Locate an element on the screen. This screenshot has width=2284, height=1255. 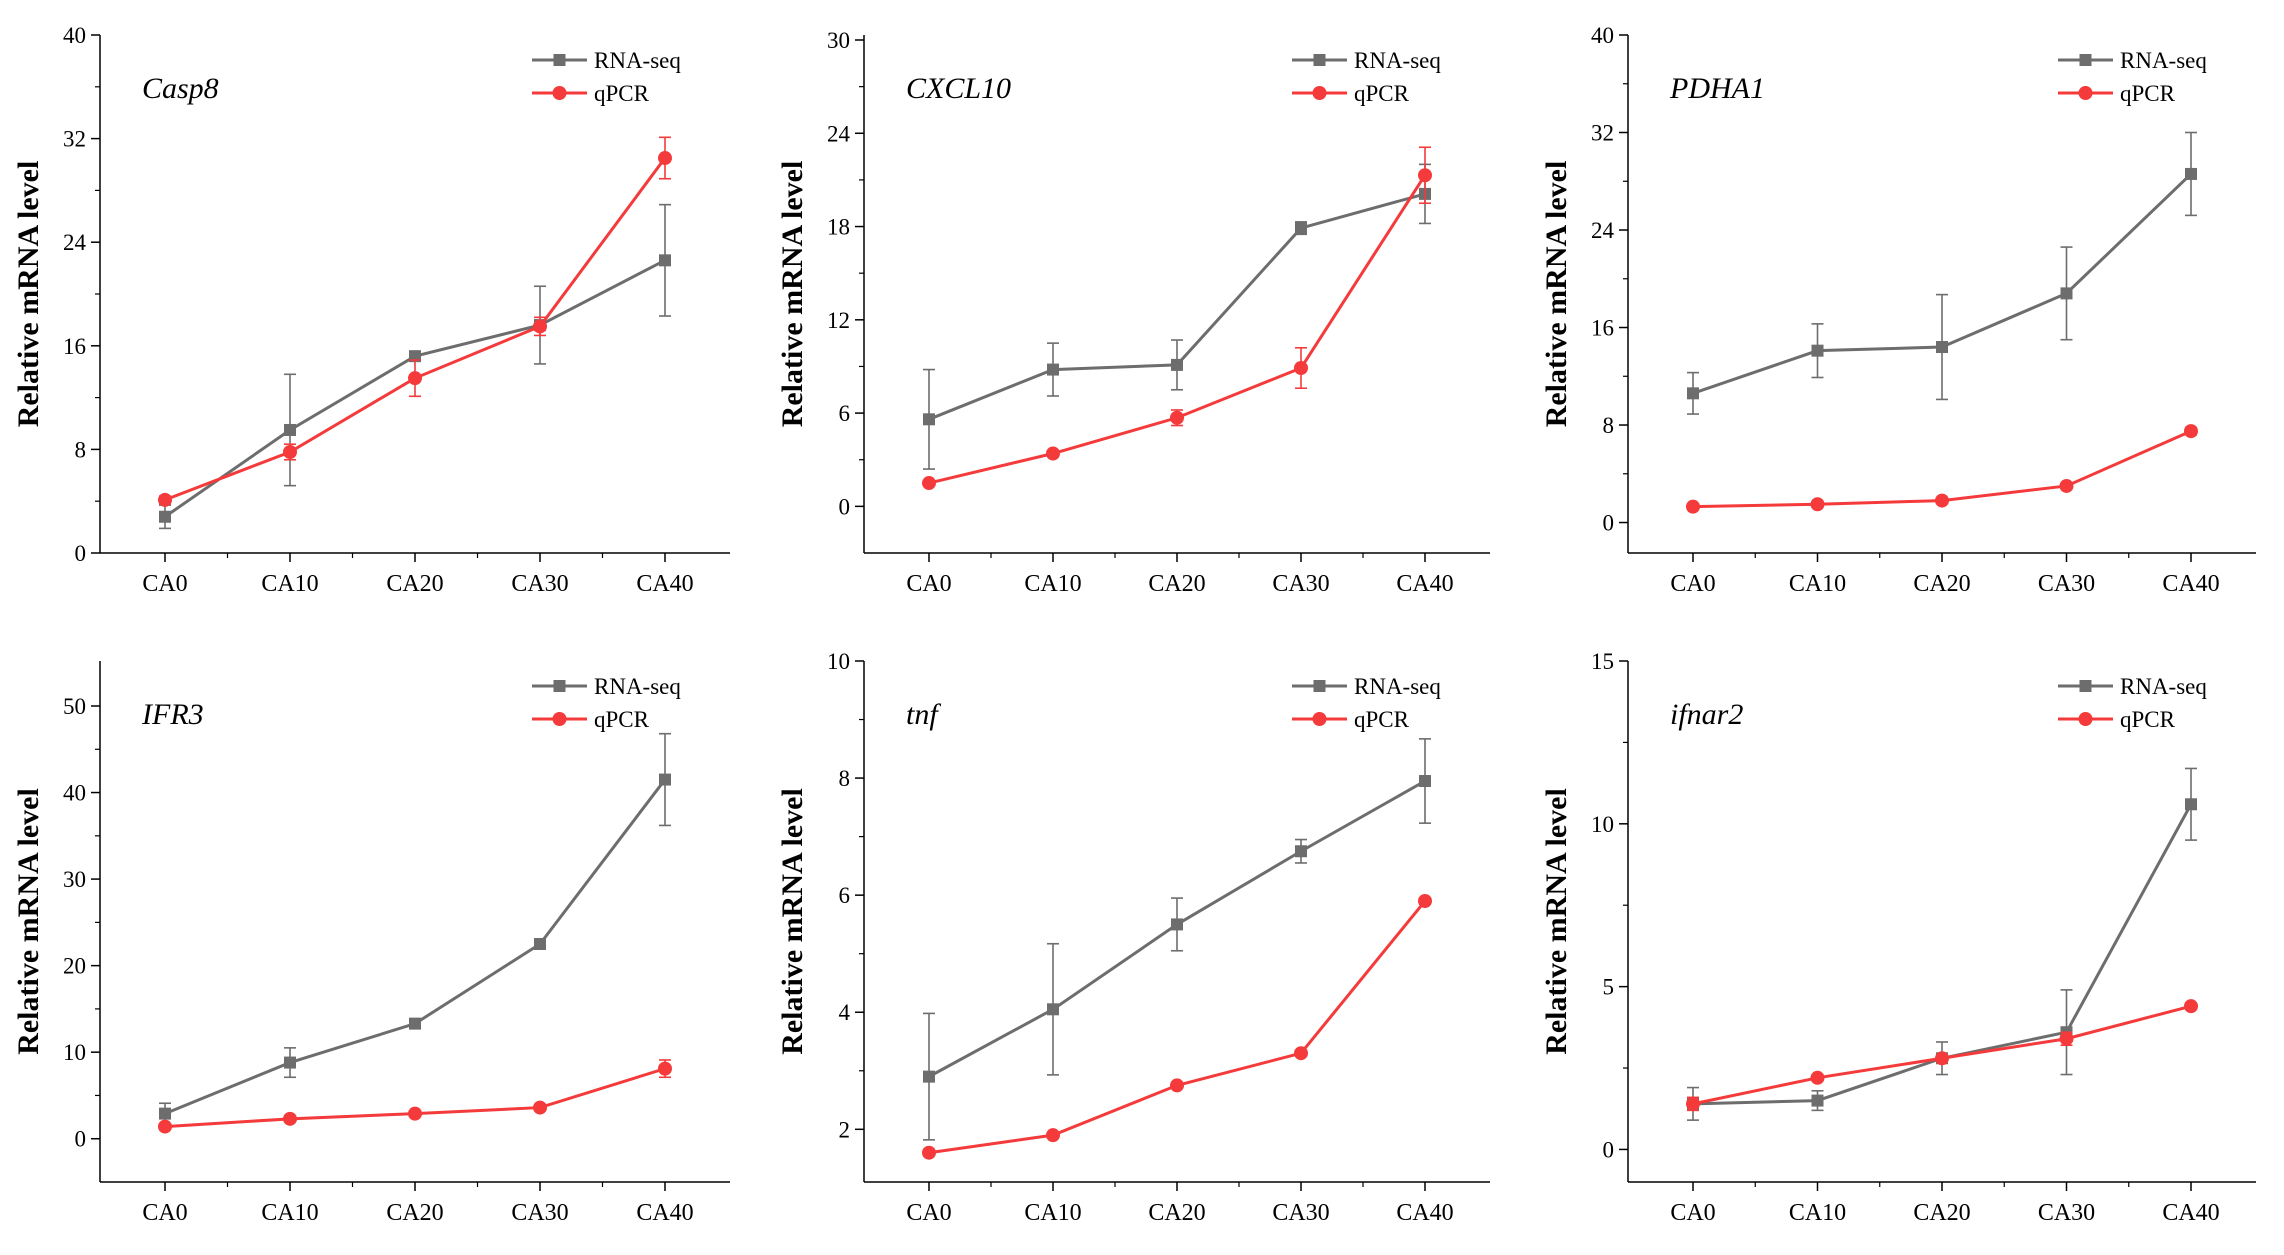
y-tick-label: 12 is located at coordinates (838, 320).